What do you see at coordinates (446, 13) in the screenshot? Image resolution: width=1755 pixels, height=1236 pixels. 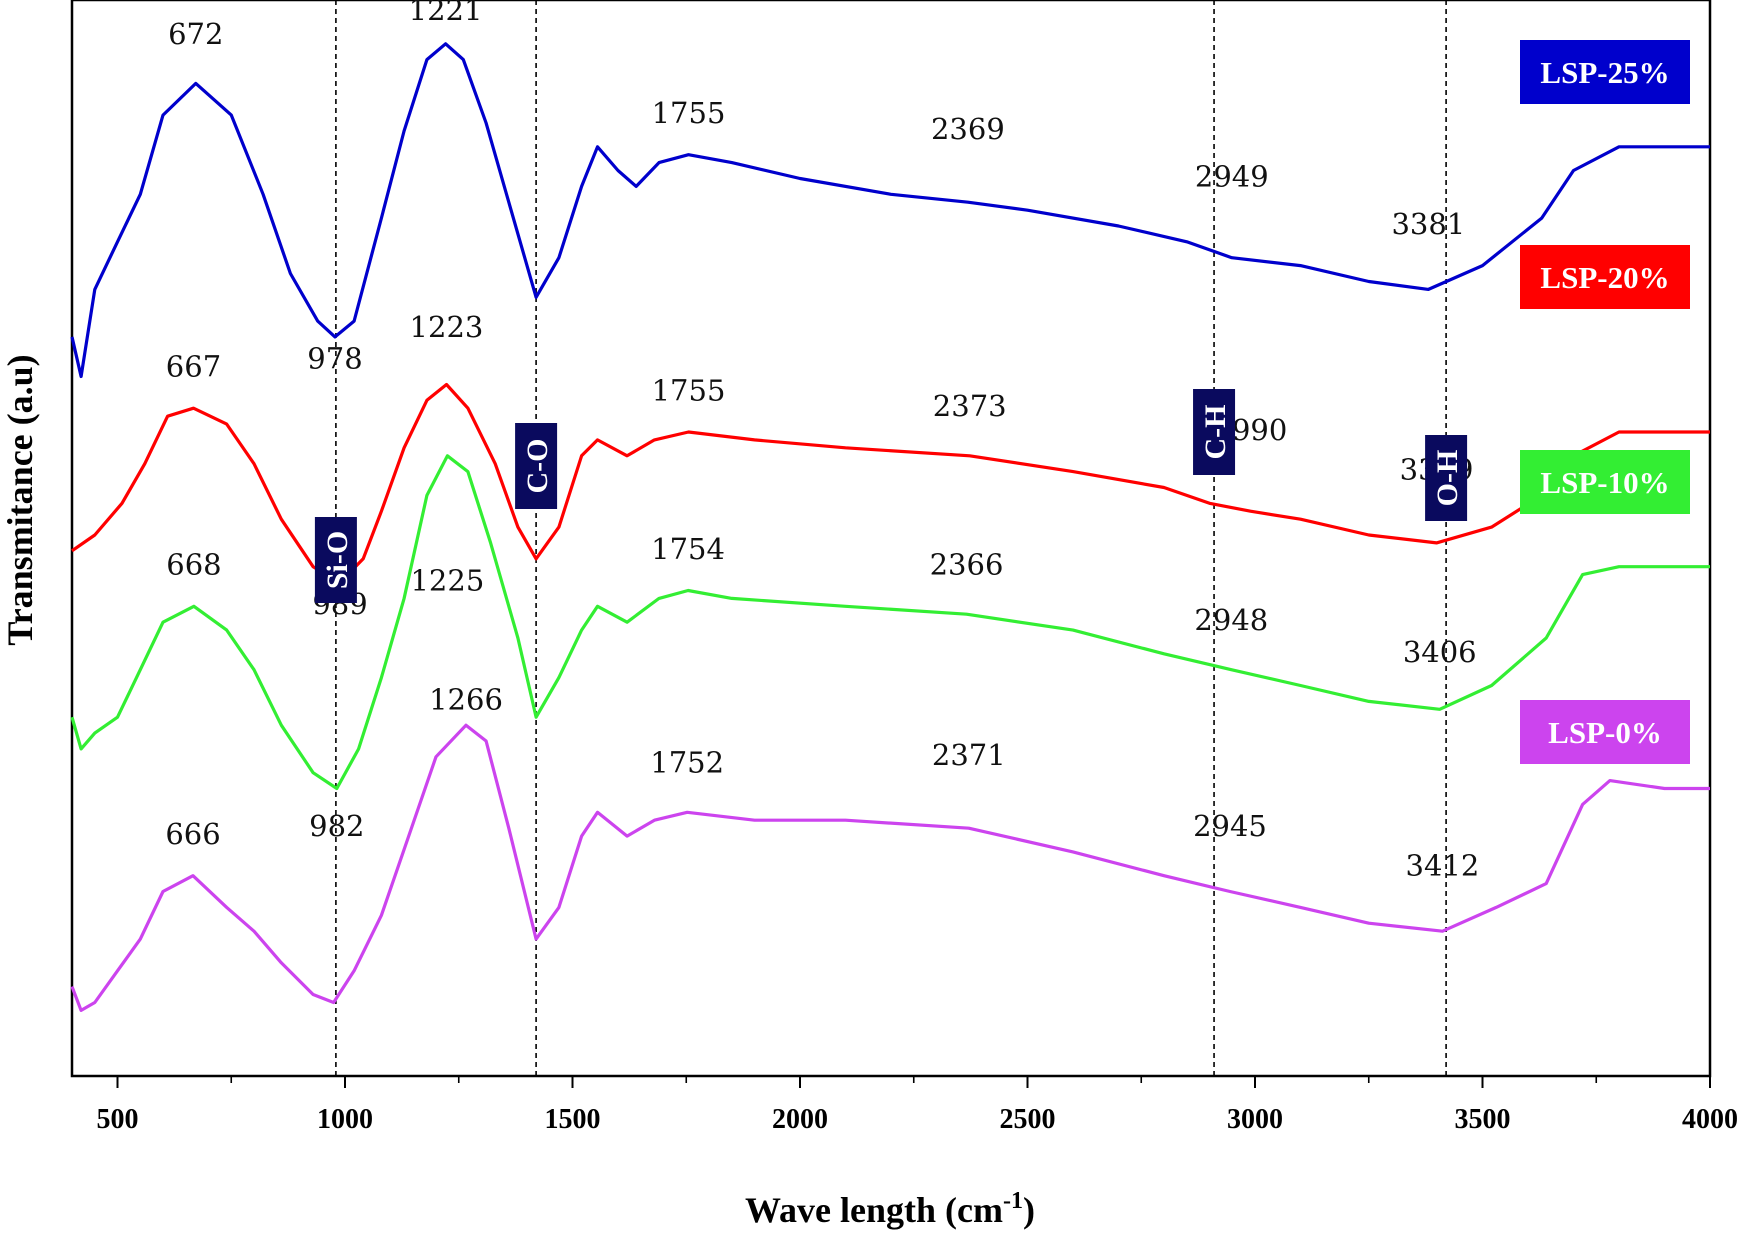 I see `peak-label-1221: 1221` at bounding box center [446, 13].